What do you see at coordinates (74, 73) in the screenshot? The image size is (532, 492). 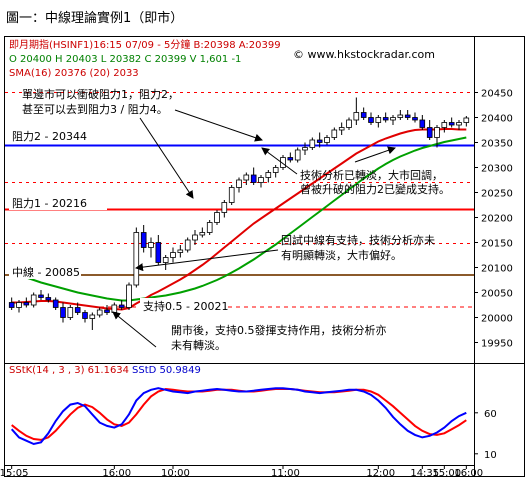 I see `header-sma: SMA(16) 20376 (20) 2033` at bounding box center [74, 73].